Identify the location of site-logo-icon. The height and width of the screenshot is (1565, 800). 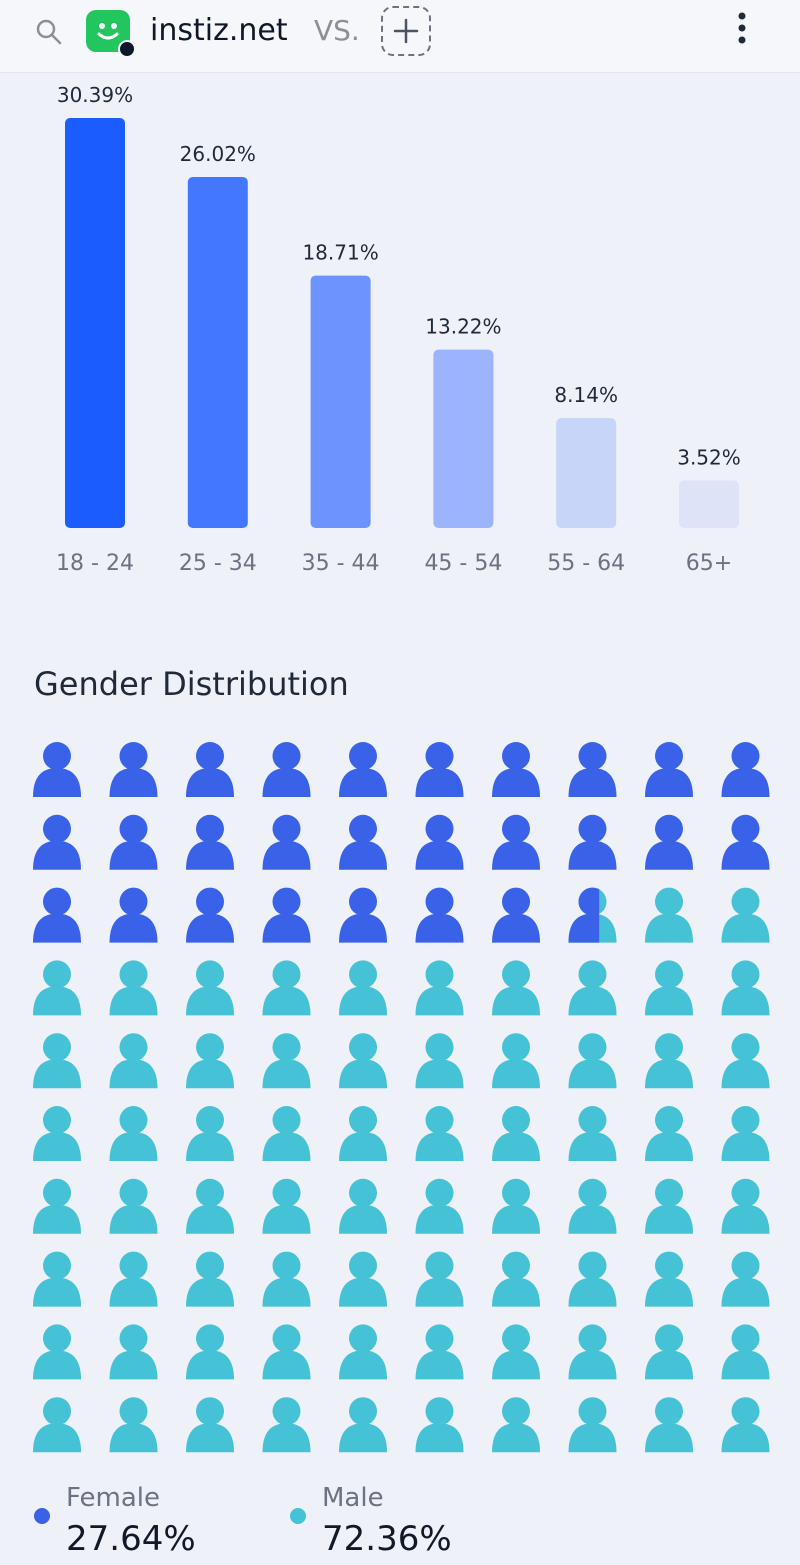
(111, 34).